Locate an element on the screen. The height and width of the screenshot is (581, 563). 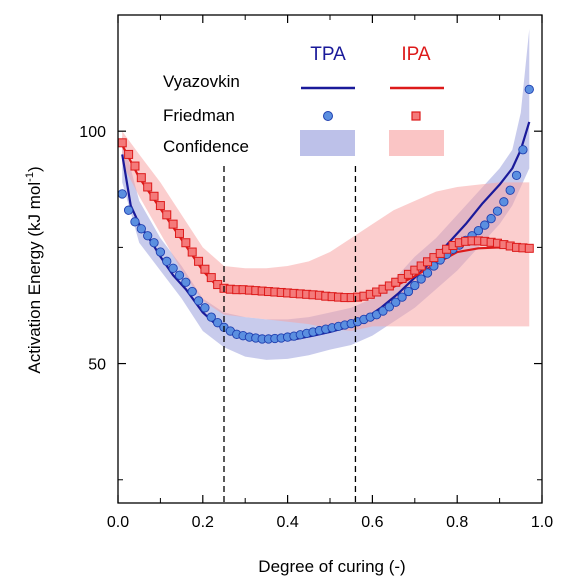
y-tick-label: 100 is located at coordinates (92, 132).